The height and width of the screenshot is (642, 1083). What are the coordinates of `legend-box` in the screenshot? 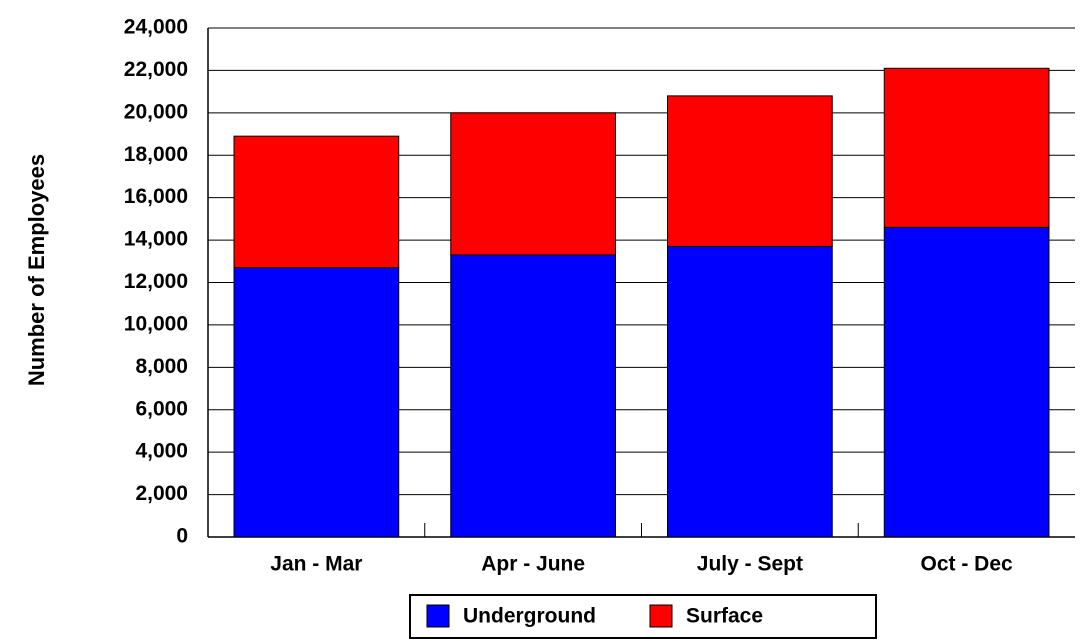 It's located at (643, 616).